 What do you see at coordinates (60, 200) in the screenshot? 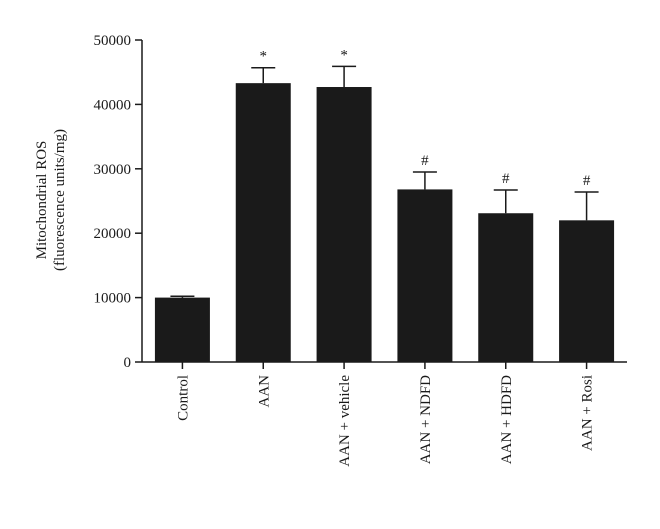
I see `y-axis-title-line-2: (fluorescence units/mg)` at bounding box center [60, 200].